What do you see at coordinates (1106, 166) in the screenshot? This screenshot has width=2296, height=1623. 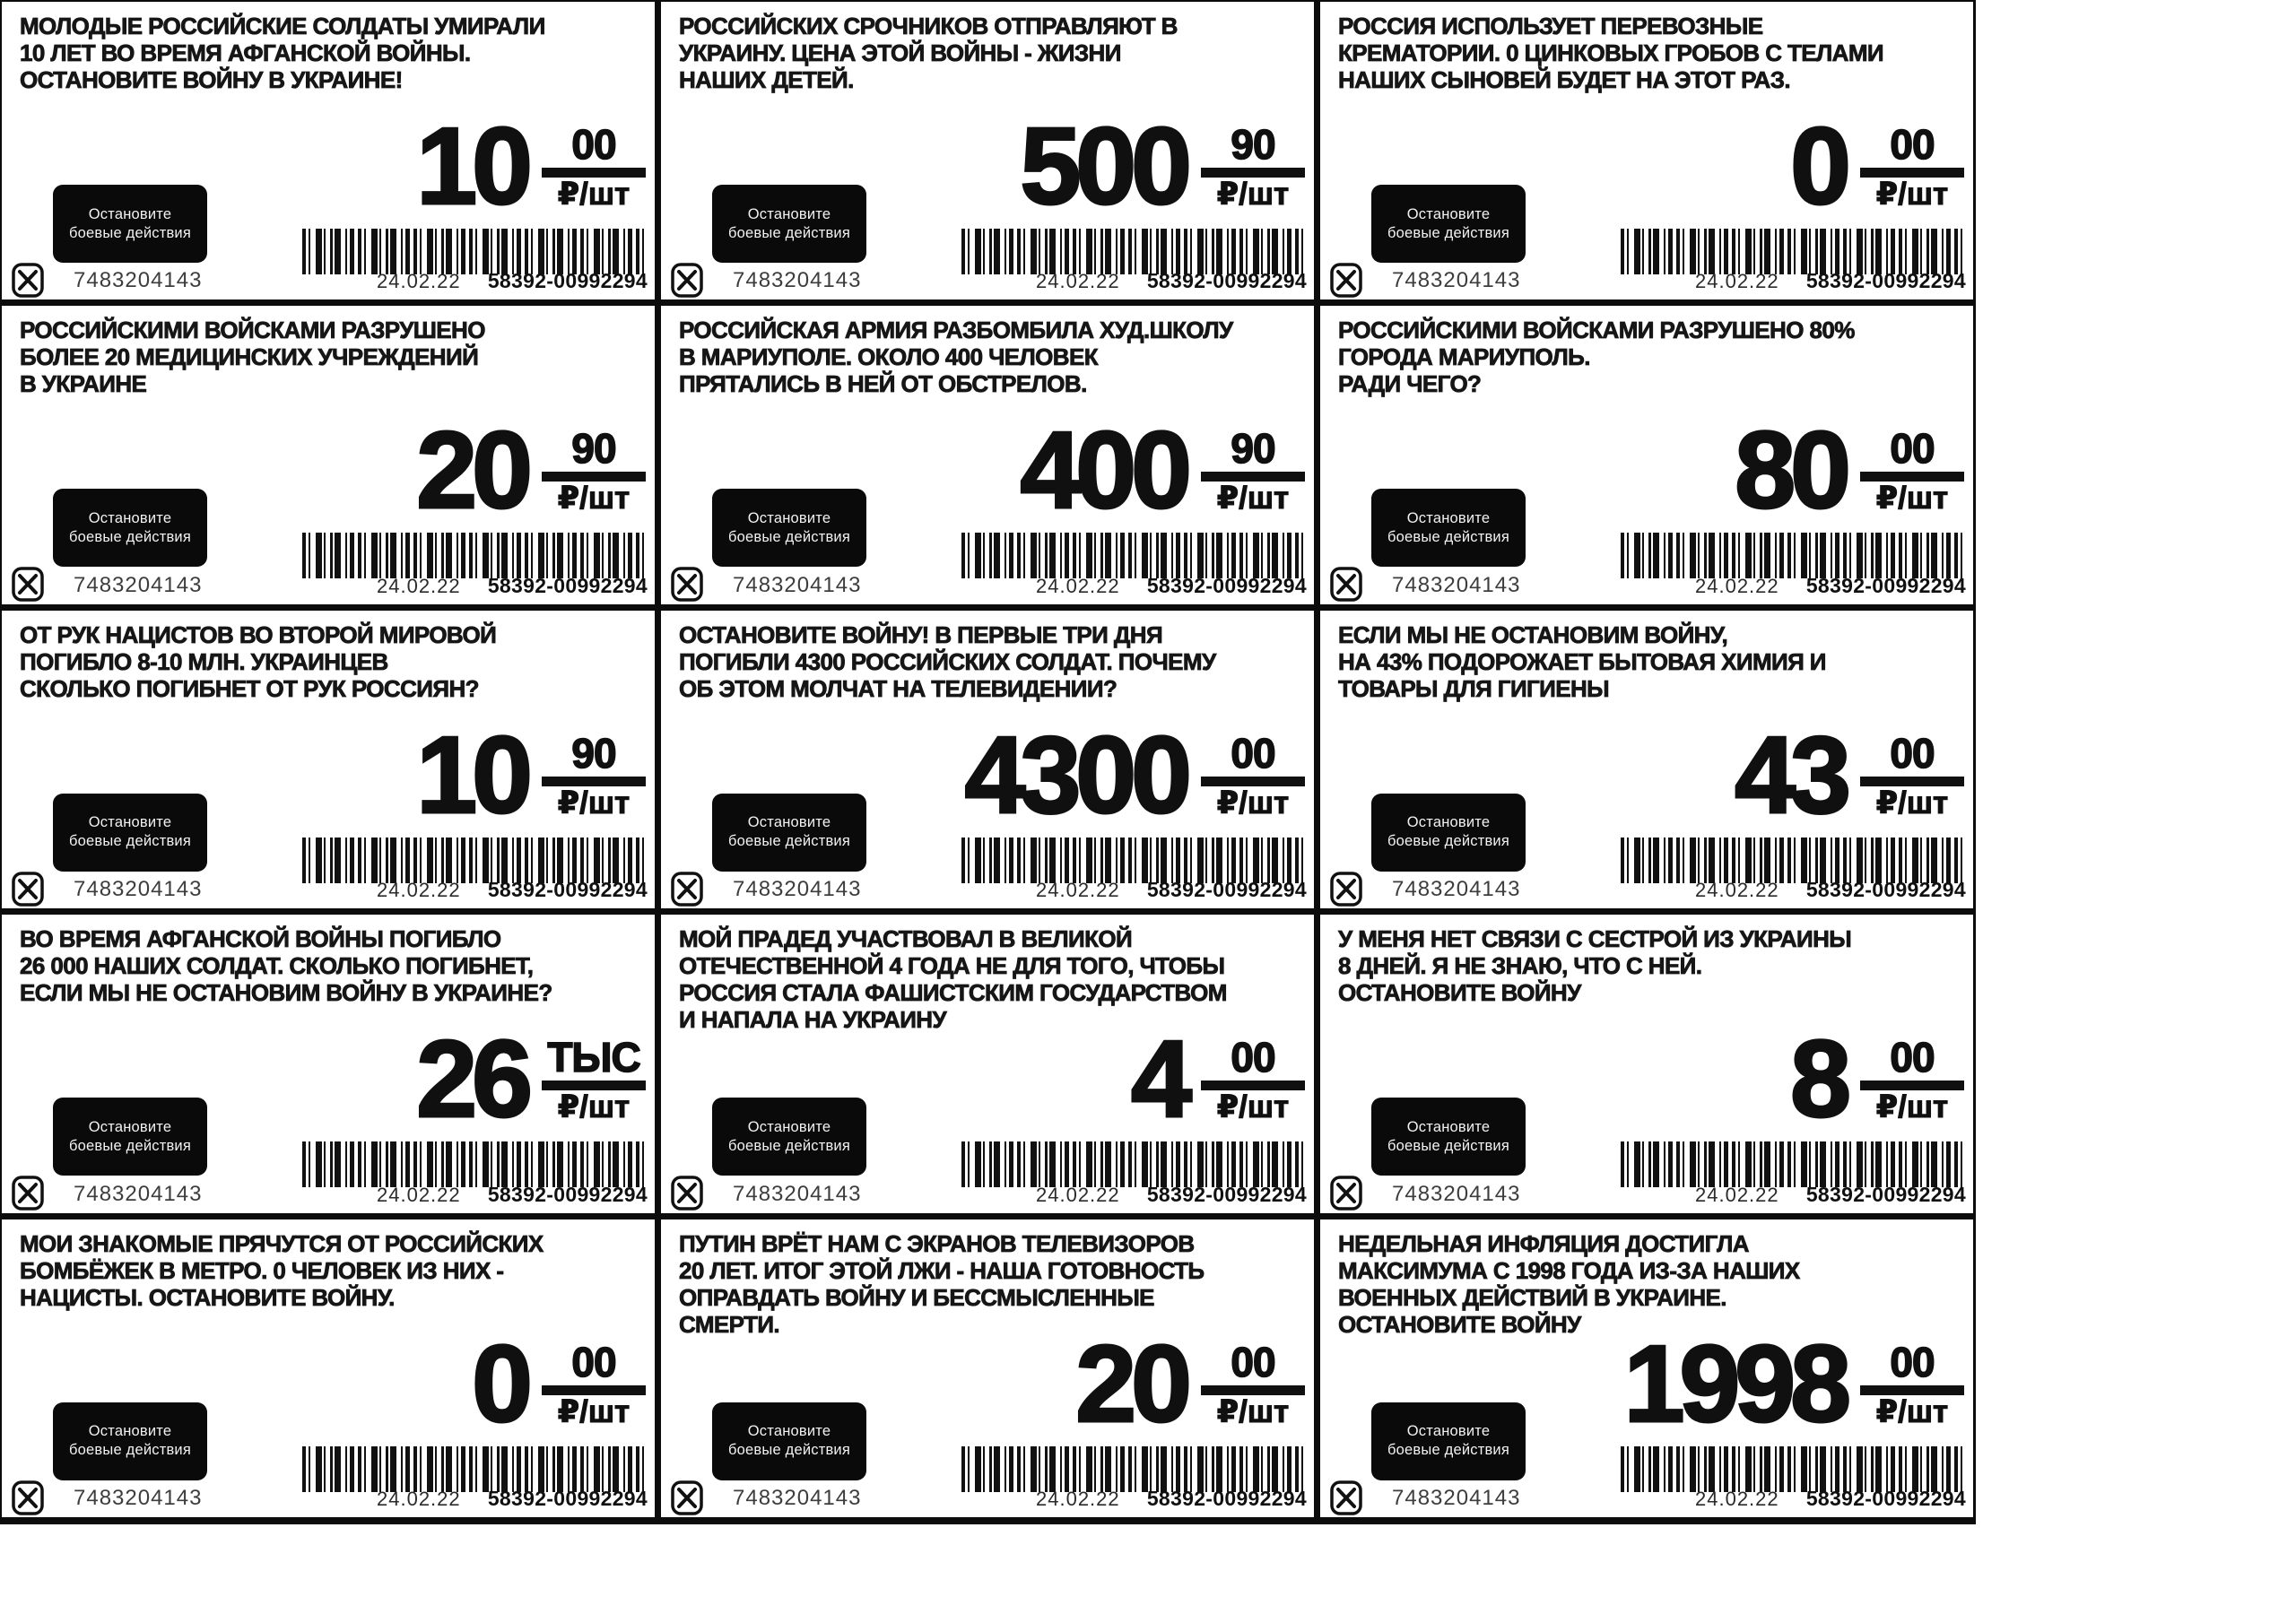 I see `price-main-value: 500` at bounding box center [1106, 166].